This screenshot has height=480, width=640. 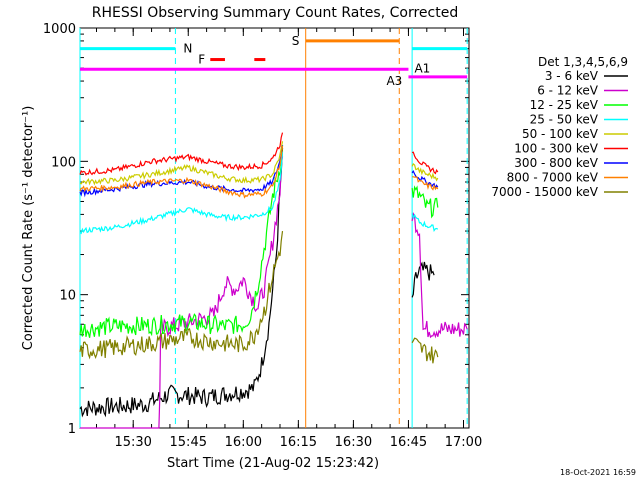 I want to click on footer-timestamp: 18-Oct-2021 16:59, so click(x=598, y=472).